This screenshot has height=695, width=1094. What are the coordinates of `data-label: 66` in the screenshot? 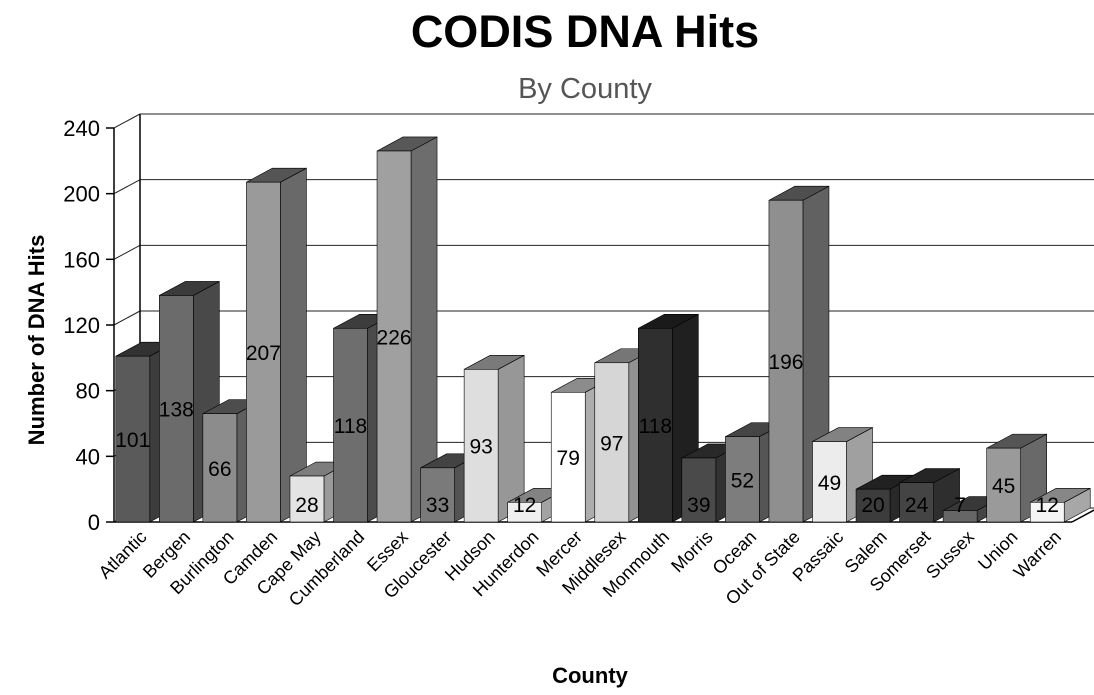 It's located at (219, 469).